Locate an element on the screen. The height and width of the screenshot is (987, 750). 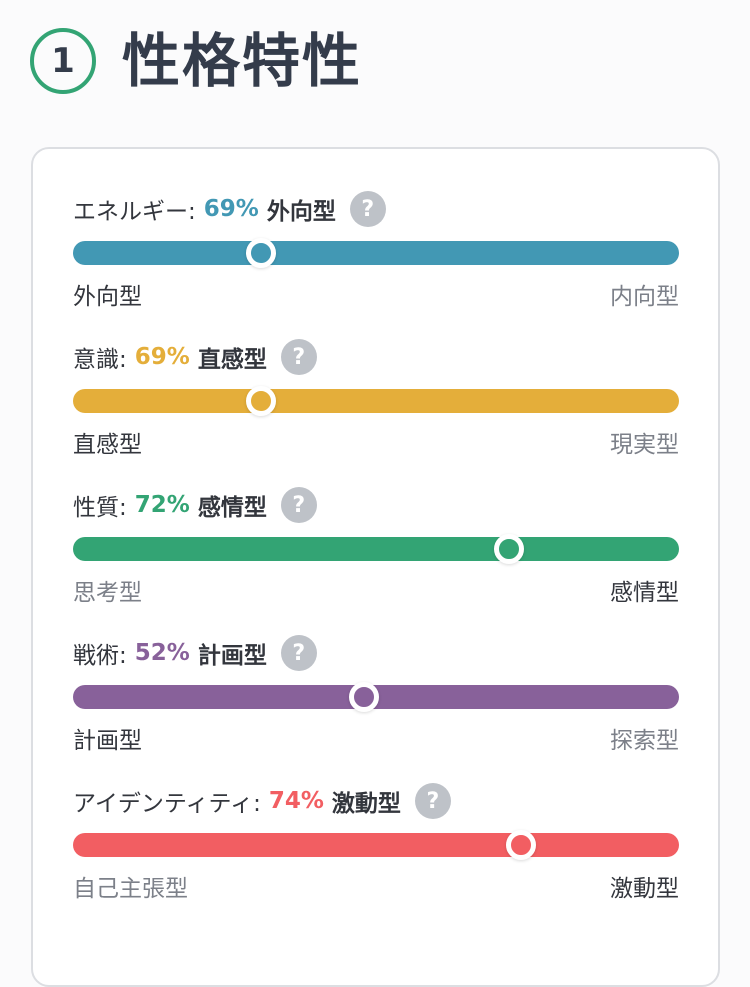
trait-left-label: 外向型 is located at coordinates (107, 297).